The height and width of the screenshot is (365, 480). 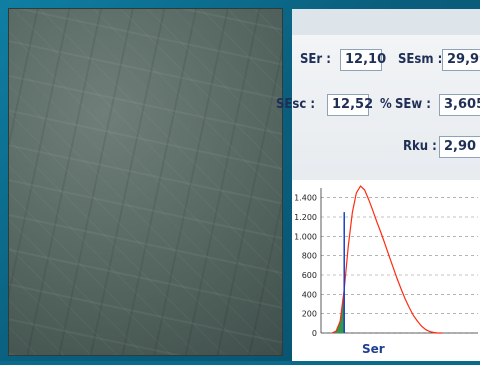 I want to click on ser-field: 12,10, so click(x=363, y=60).